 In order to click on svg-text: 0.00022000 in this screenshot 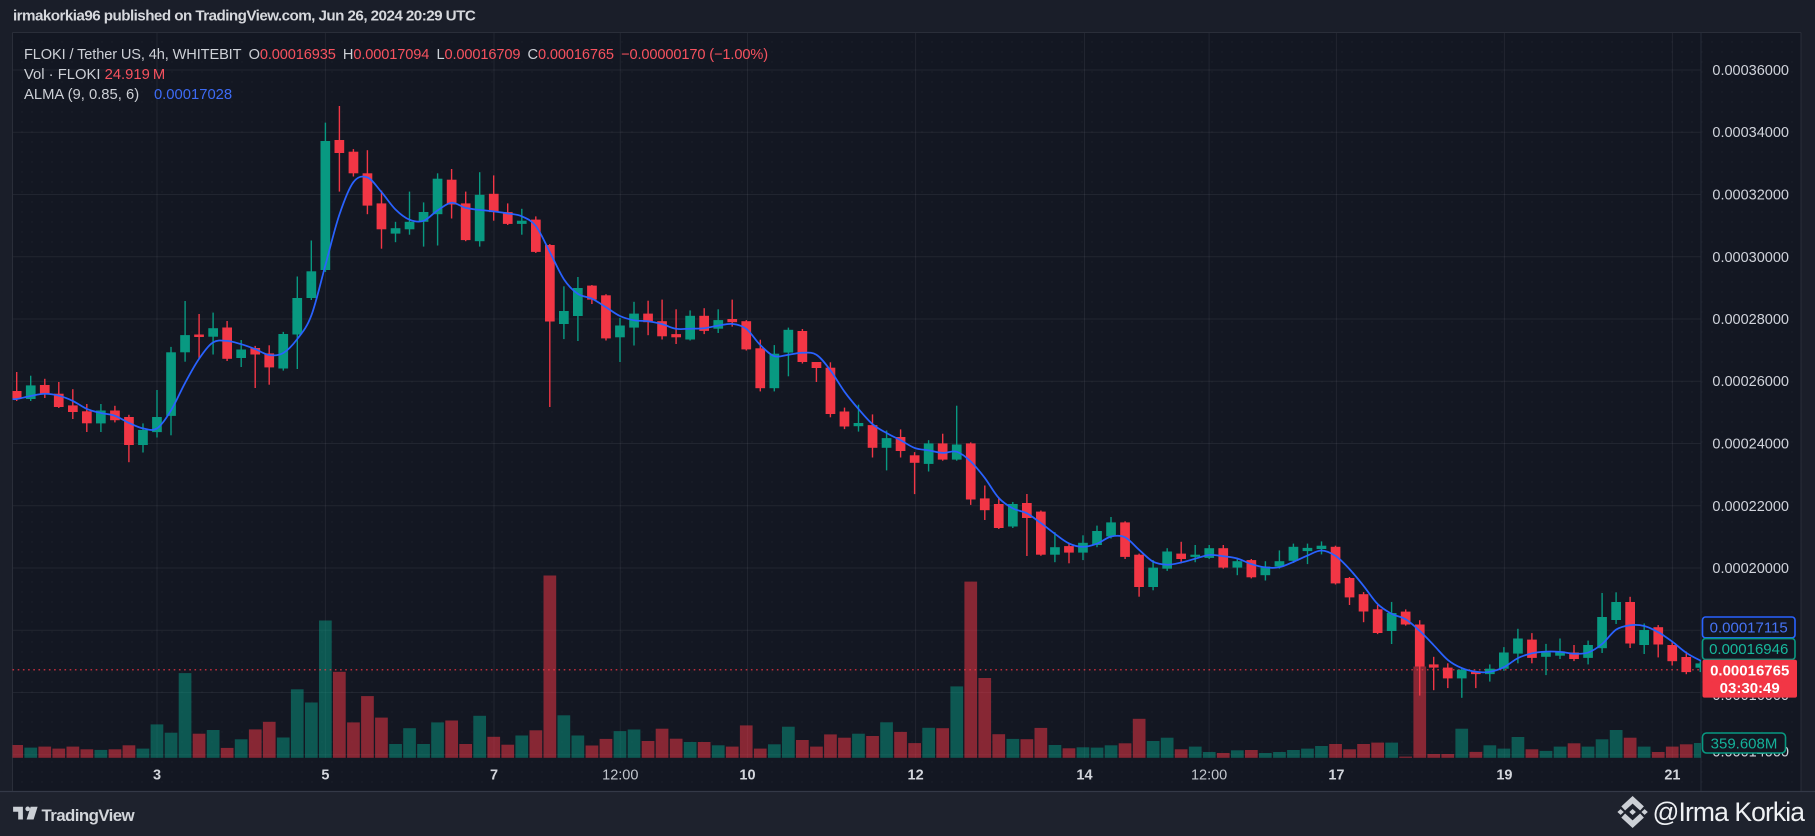, I will do `click(1750, 507)`.